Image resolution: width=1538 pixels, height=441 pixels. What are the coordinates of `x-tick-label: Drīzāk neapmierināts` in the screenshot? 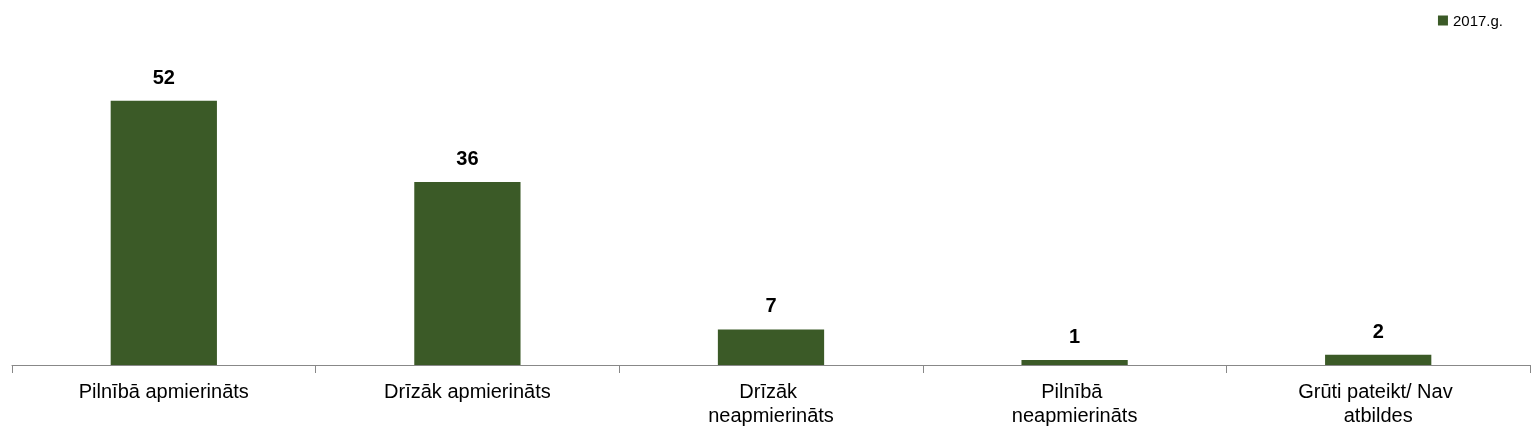 It's located at (771, 403).